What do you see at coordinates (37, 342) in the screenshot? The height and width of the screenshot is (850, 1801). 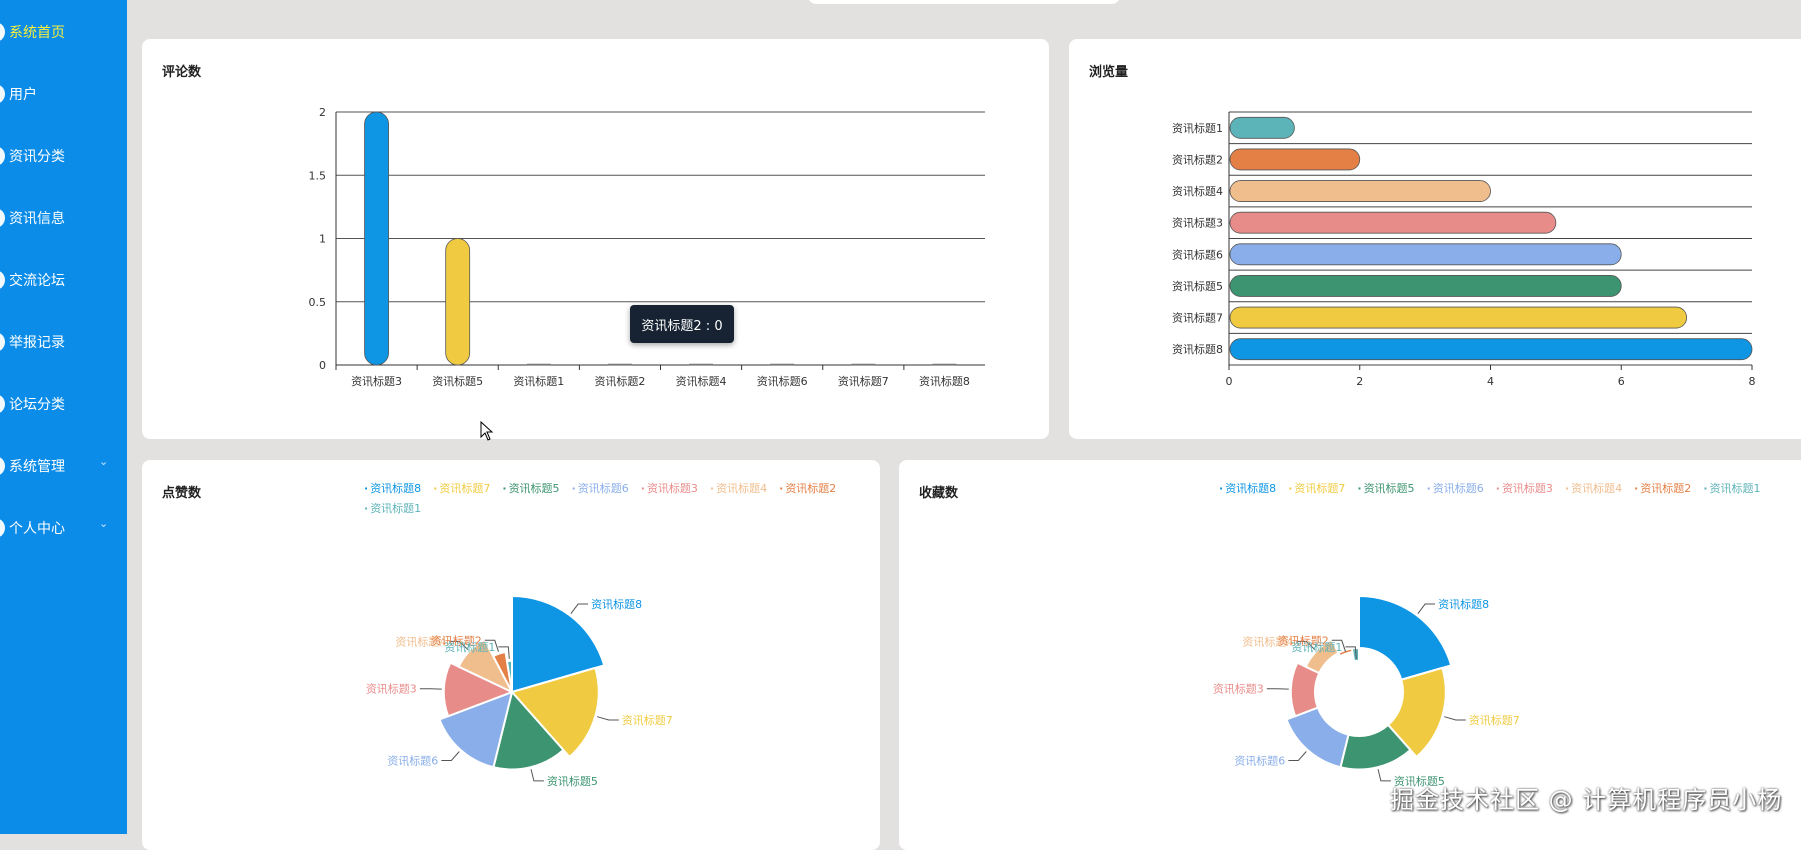 I see `sidebar-item-label: 举报记录` at bounding box center [37, 342].